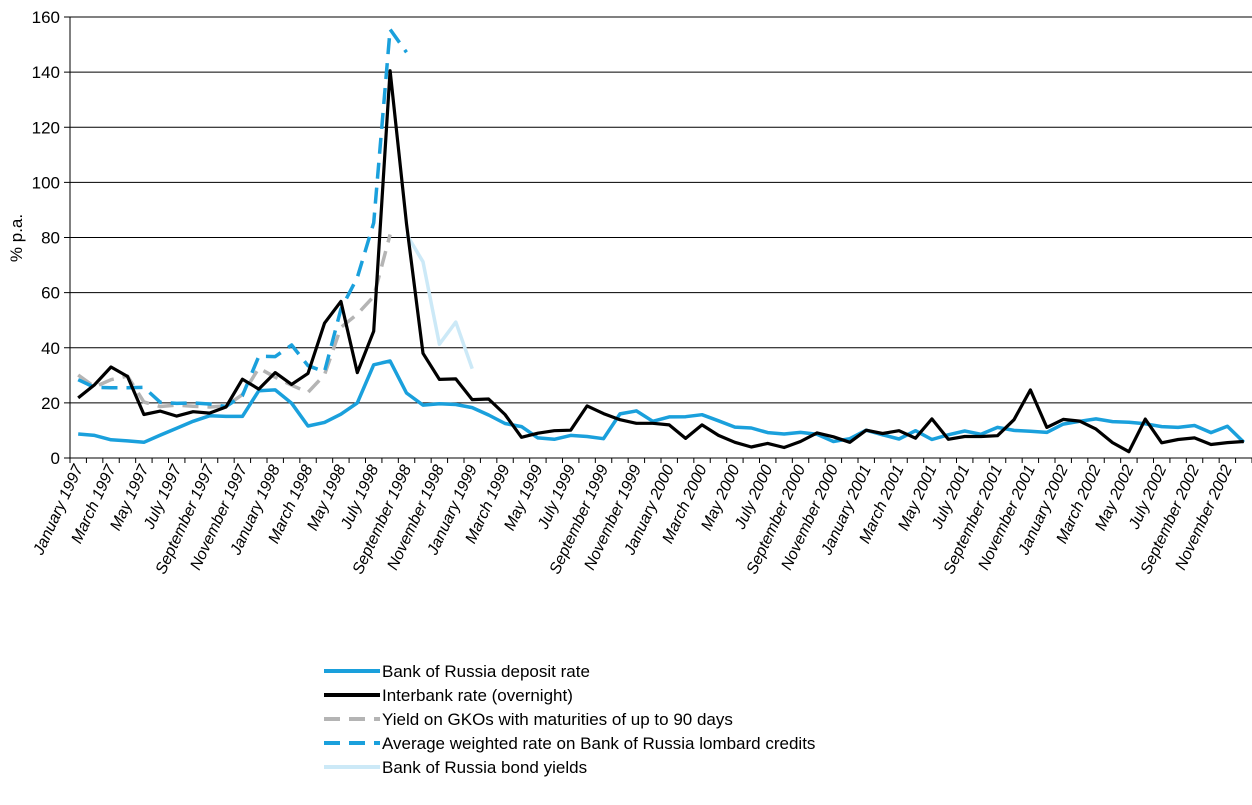  Describe the element at coordinates (16, 238) in the screenshot. I see `y-axis-label: % p.a.` at that location.